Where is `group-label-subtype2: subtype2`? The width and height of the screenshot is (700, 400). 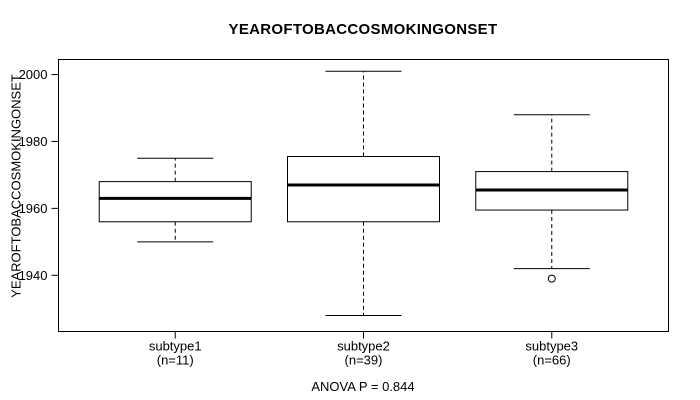 group-label-subtype2: subtype2 is located at coordinates (363, 346).